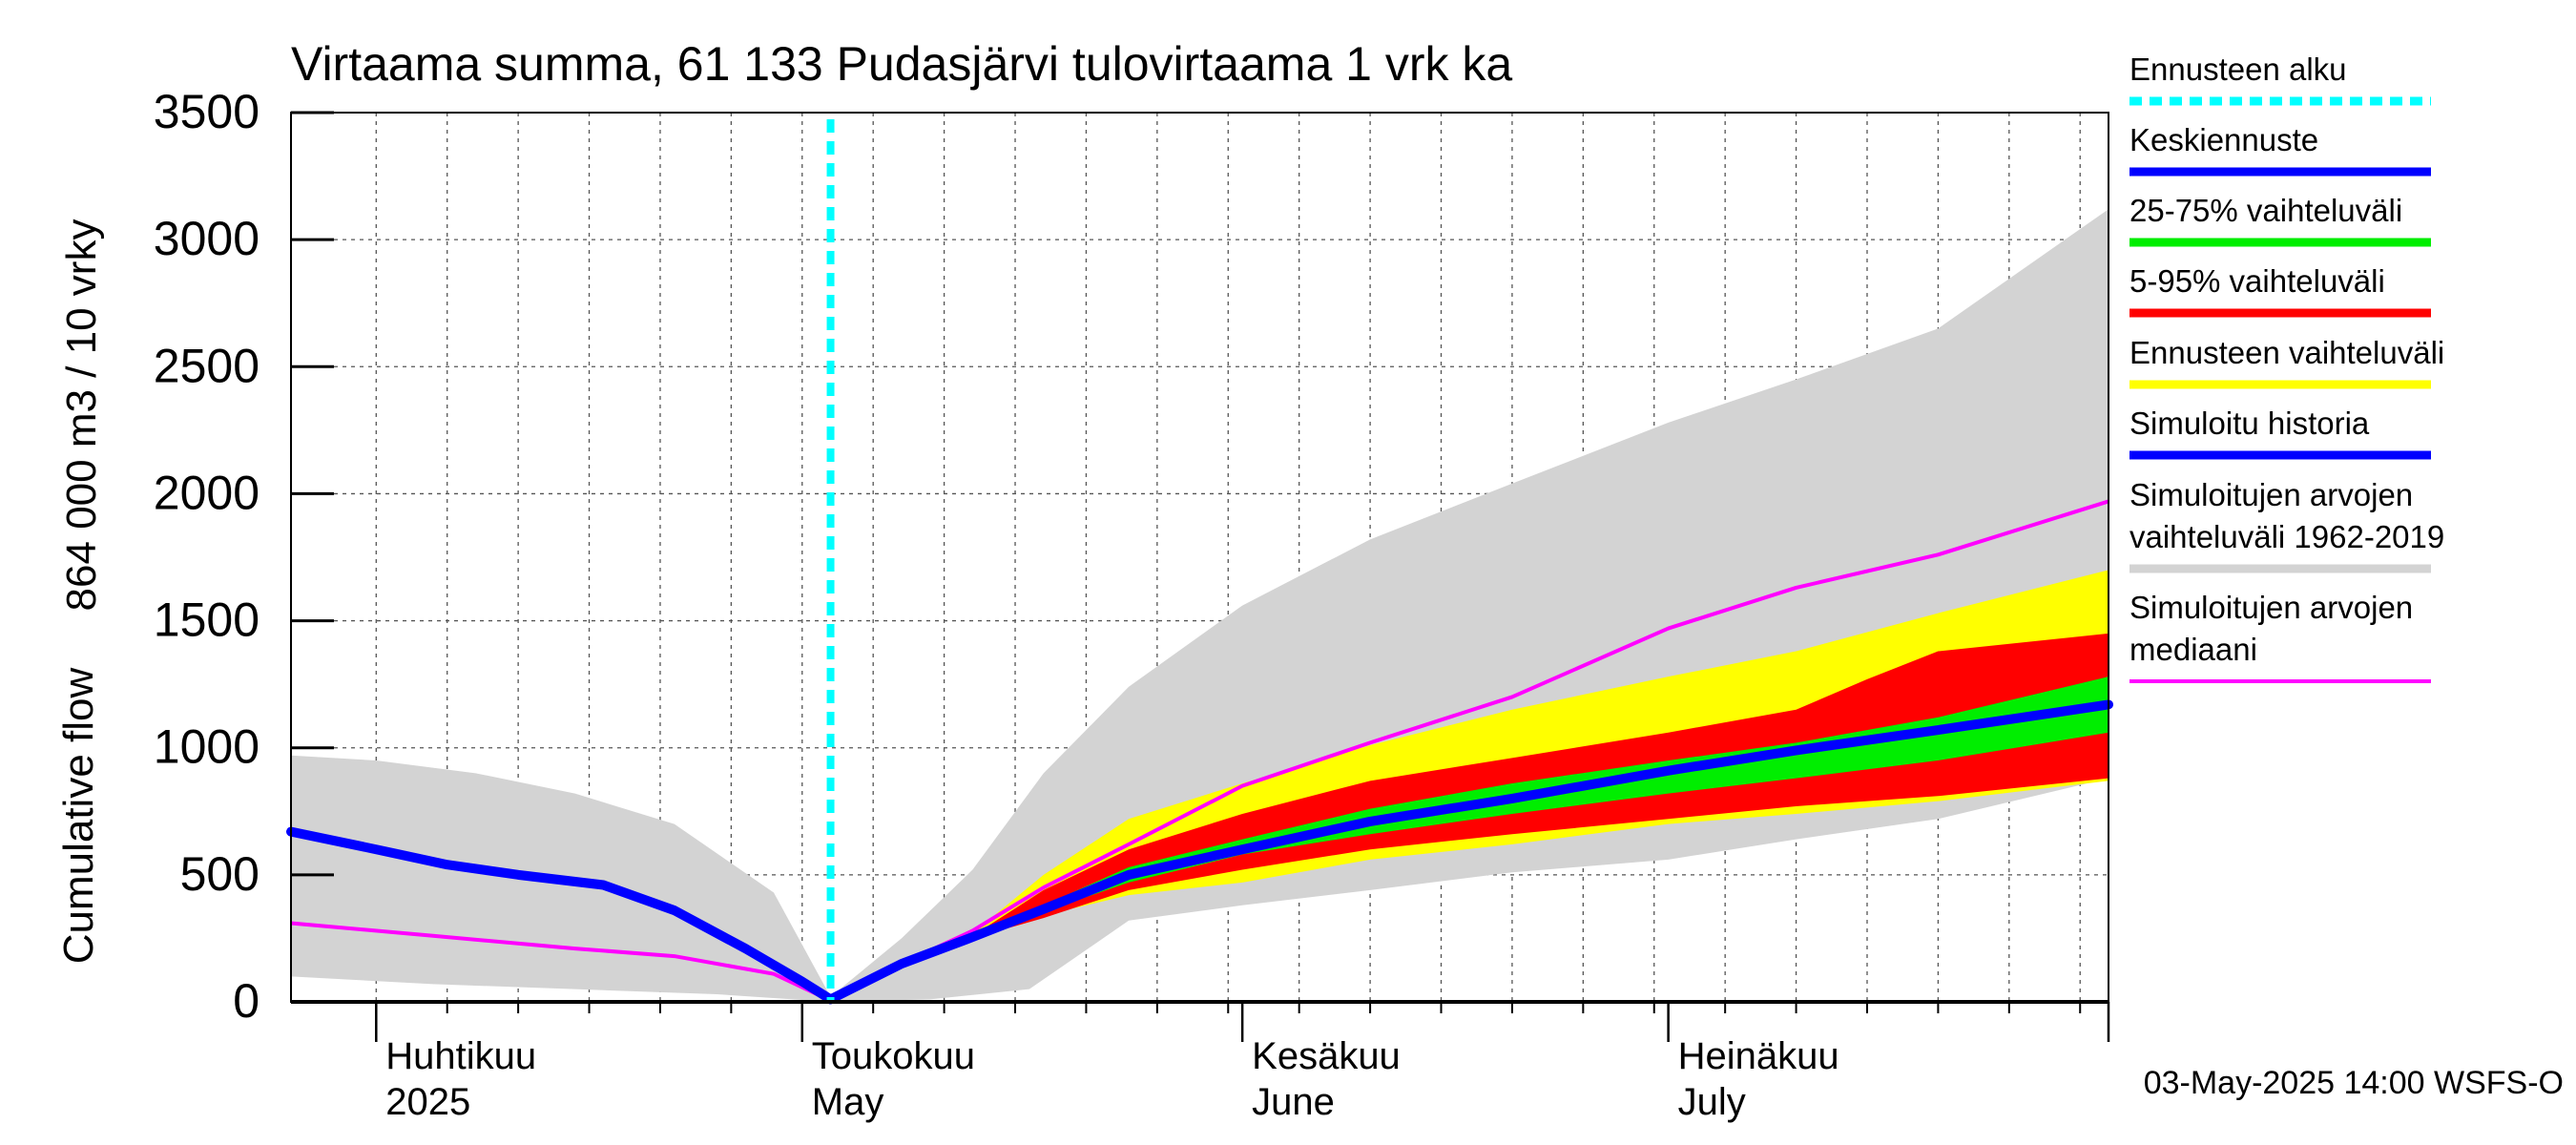  Describe the element at coordinates (207, 493) in the screenshot. I see `y-tick-label: 2000` at that location.